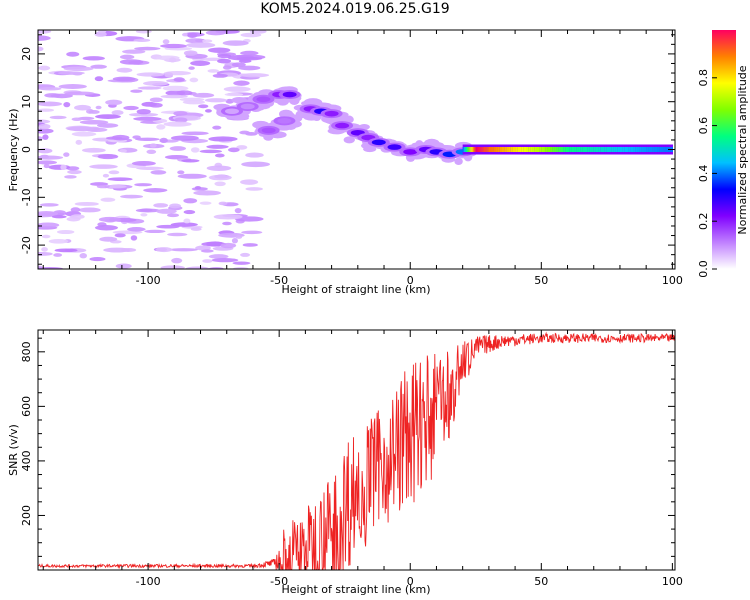  I want to click on colorbar-tick-label: 0.2, so click(703, 221).